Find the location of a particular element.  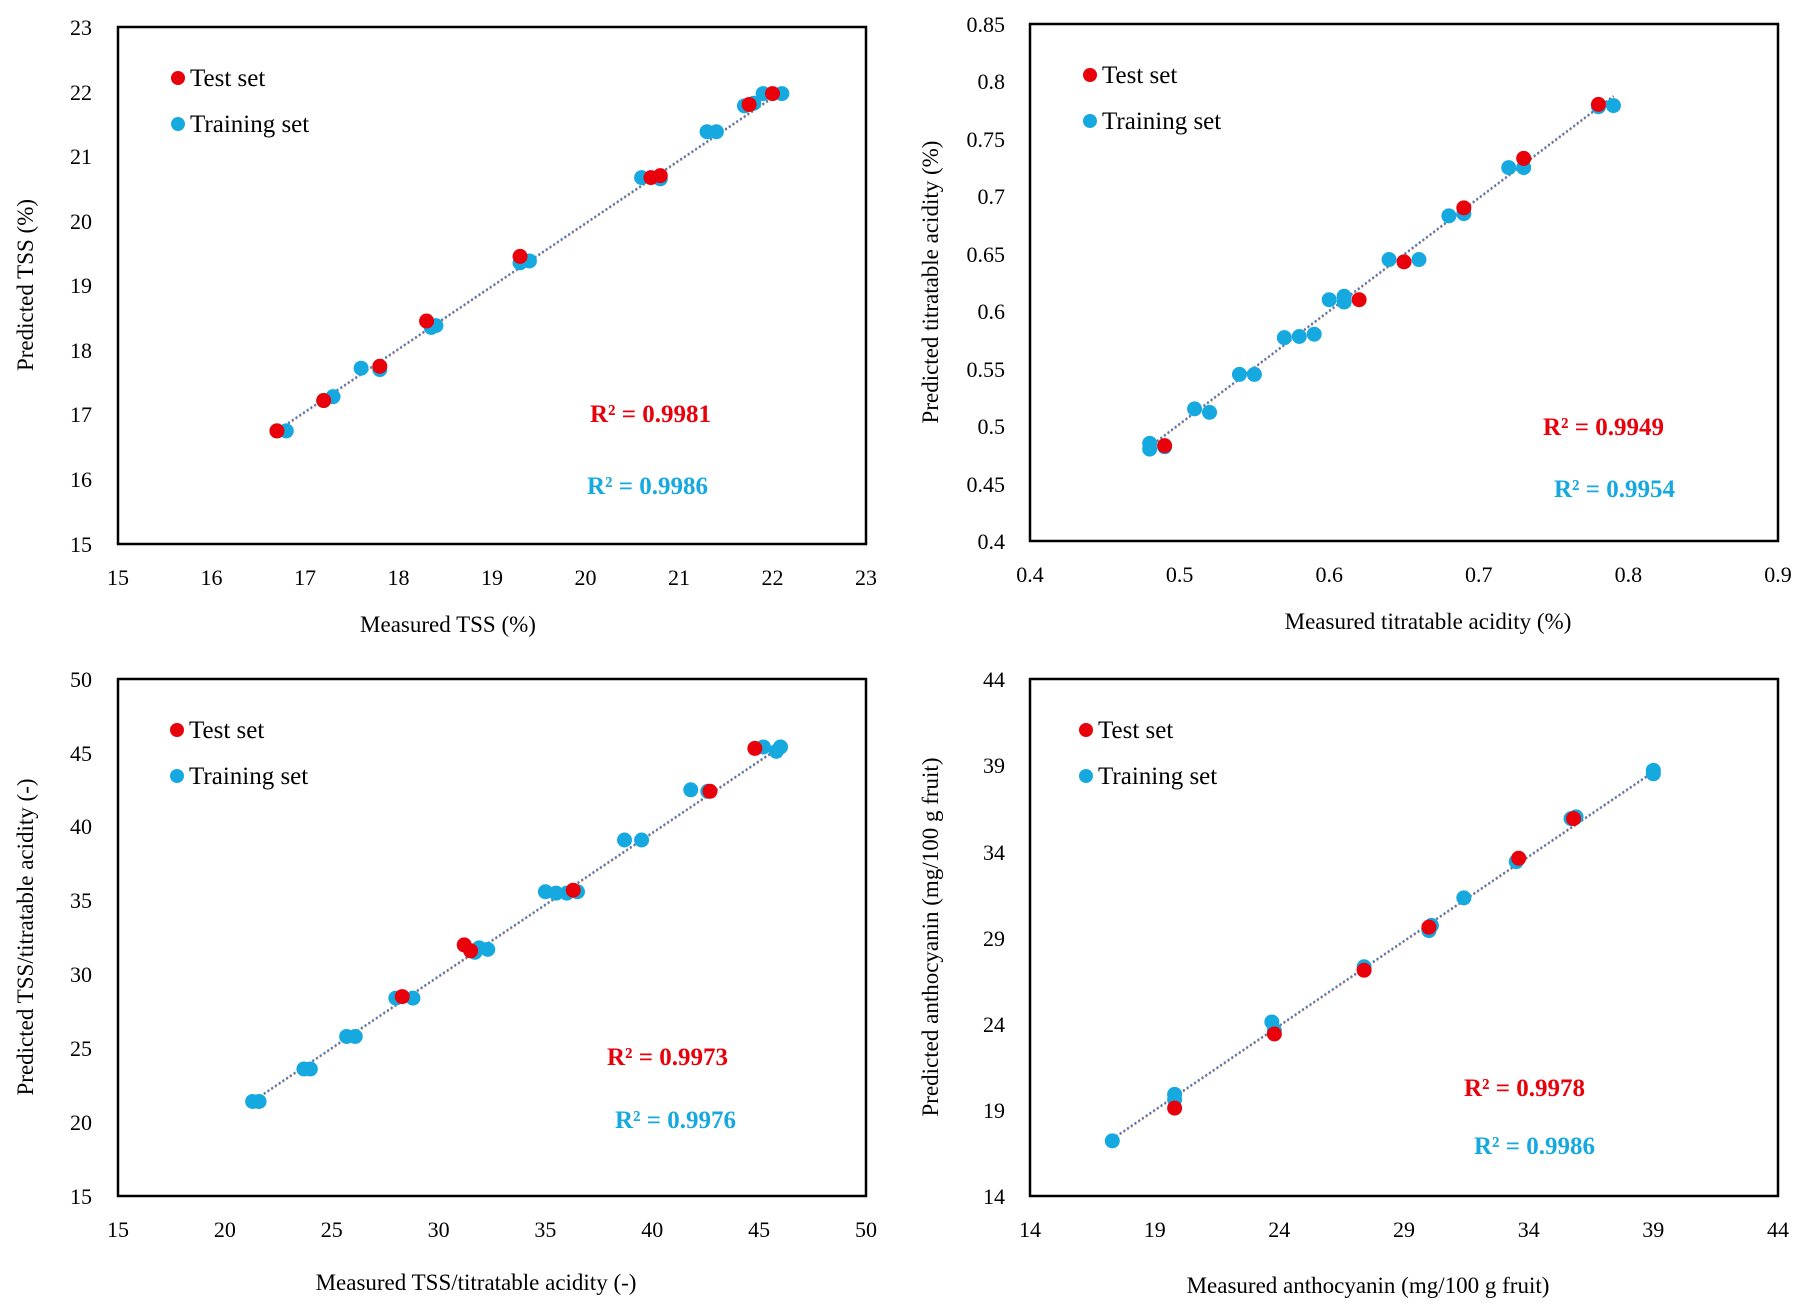

x-axis-label: Measured TSS (%) is located at coordinates (448, 624).